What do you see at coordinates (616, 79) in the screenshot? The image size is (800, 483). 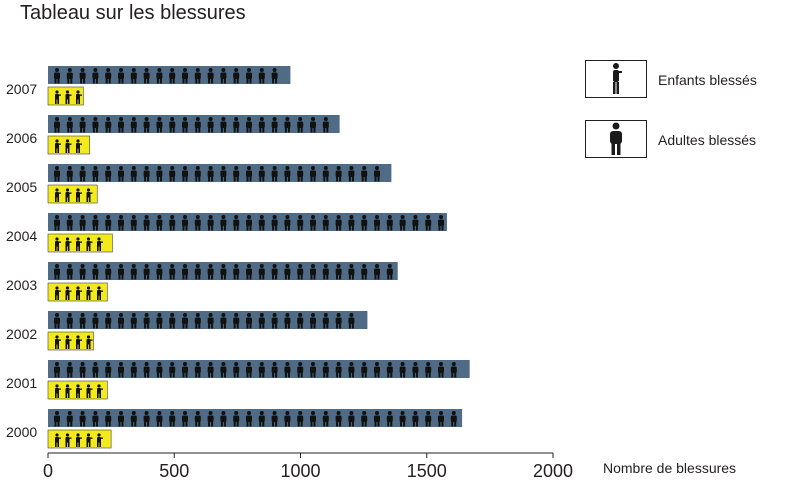 I see `legend-swatch-children` at bounding box center [616, 79].